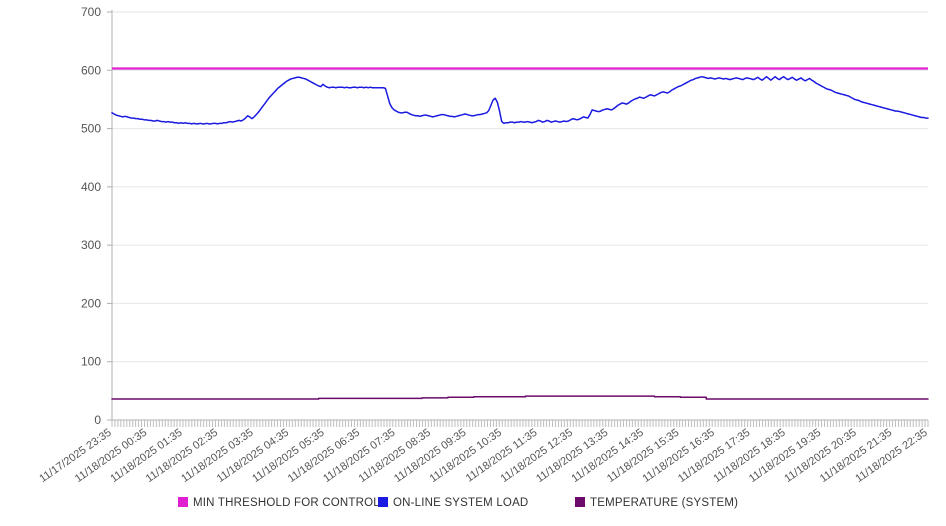  Describe the element at coordinates (91, 245) in the screenshot. I see `y-tick-label: 300` at that location.